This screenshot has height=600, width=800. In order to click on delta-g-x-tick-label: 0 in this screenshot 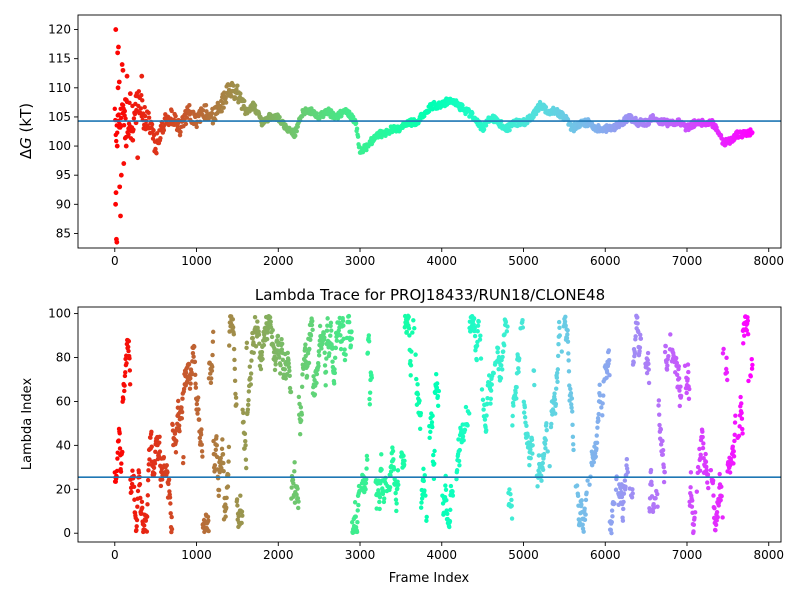, I will do `click(115, 261)`.